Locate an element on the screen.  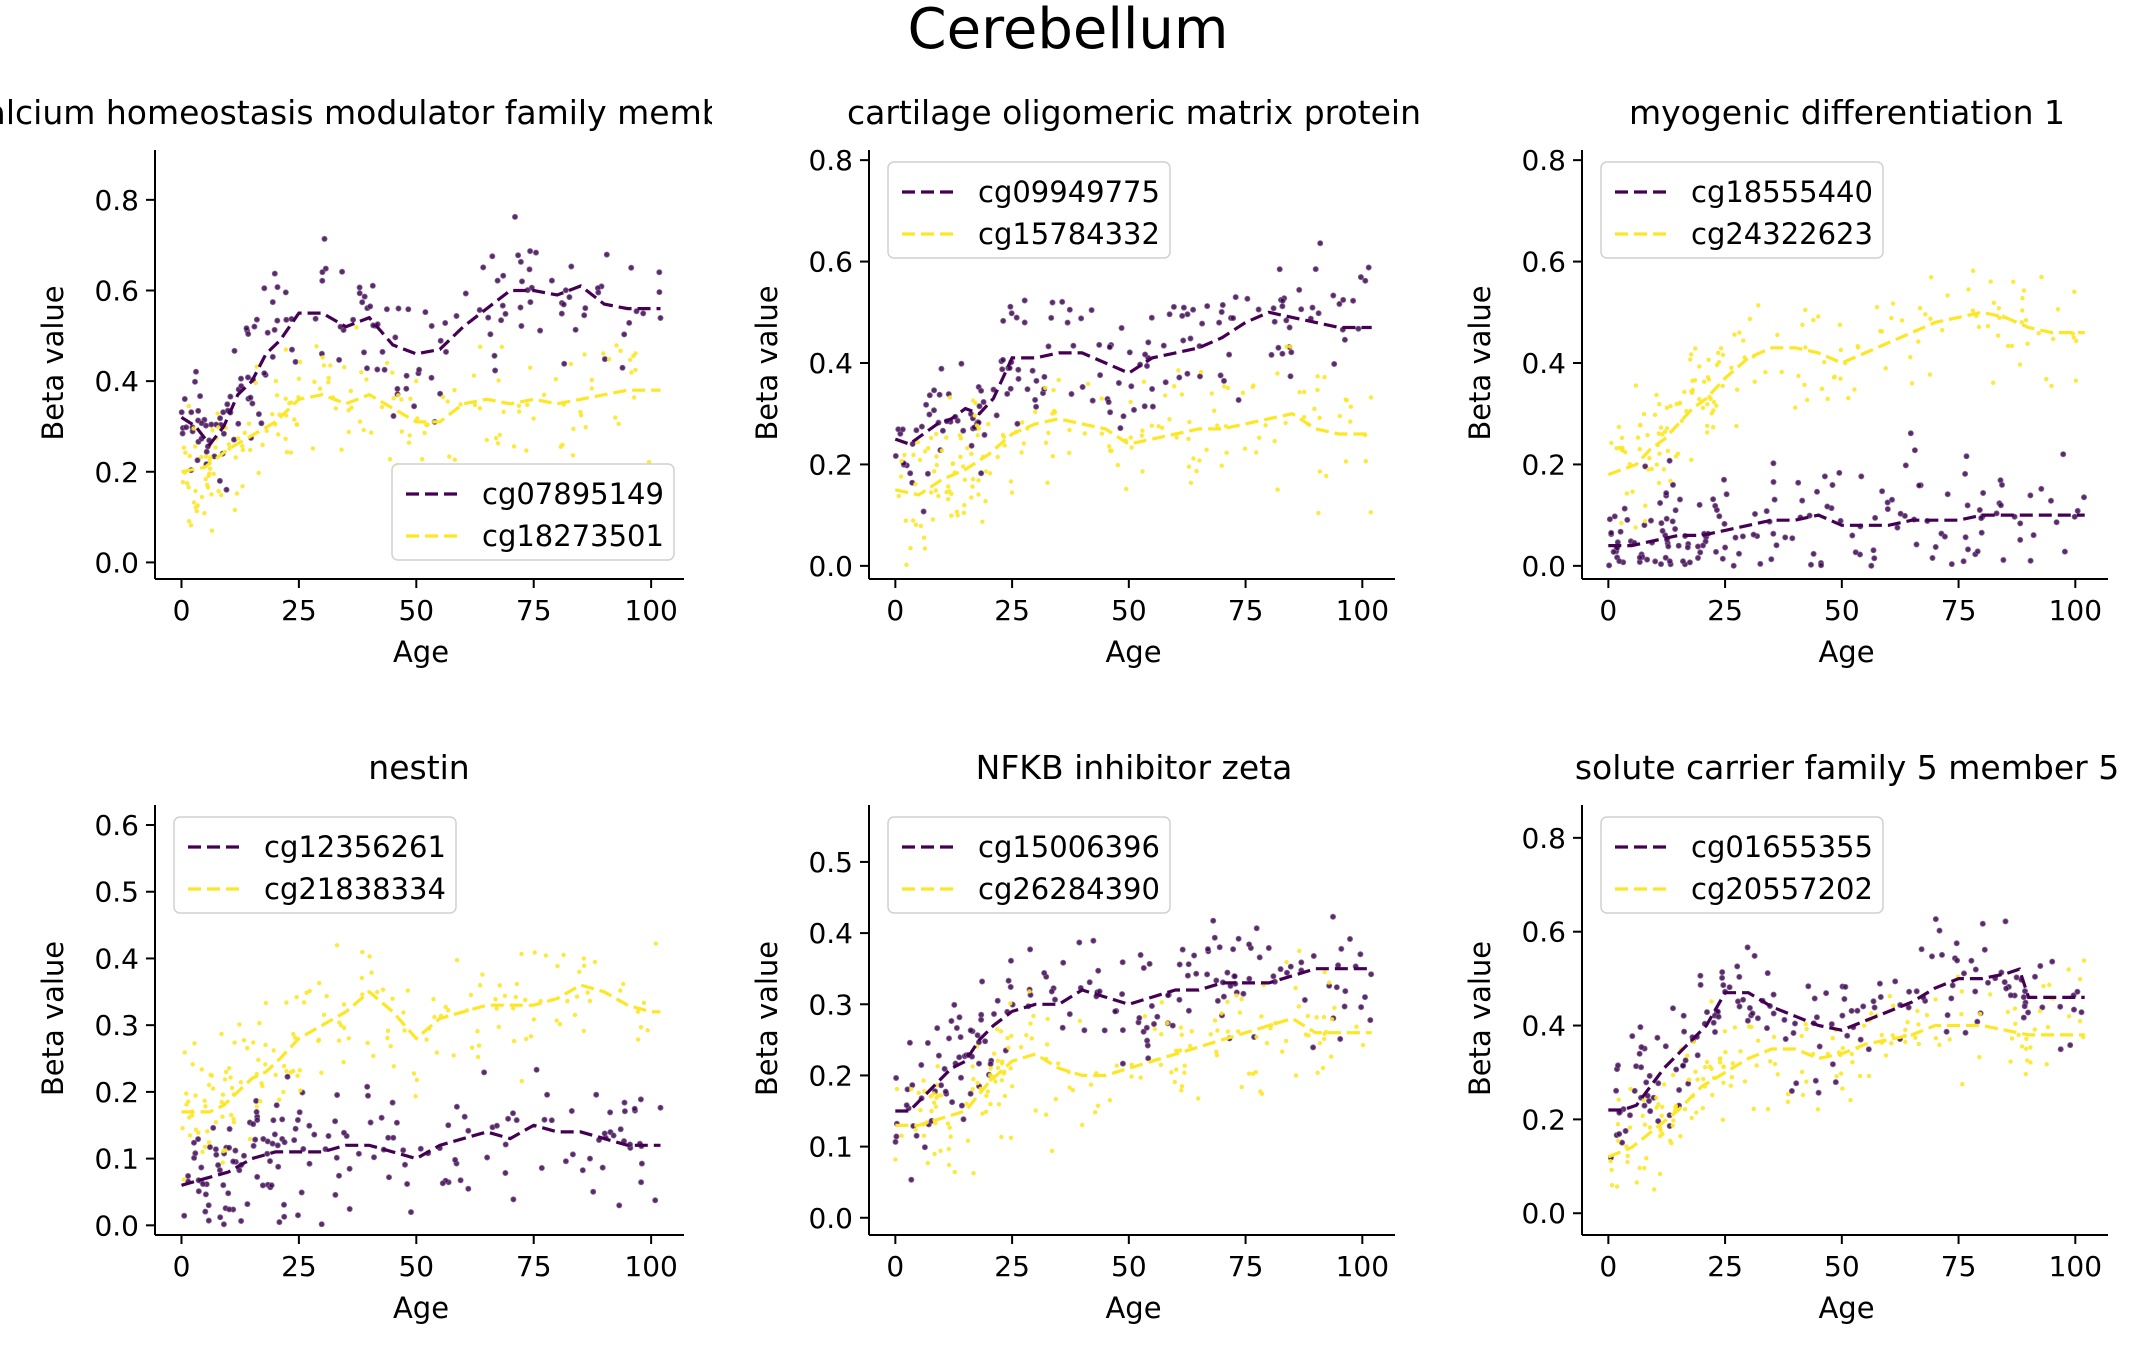
y-tick-label: 0.0 is located at coordinates (830, 1218).